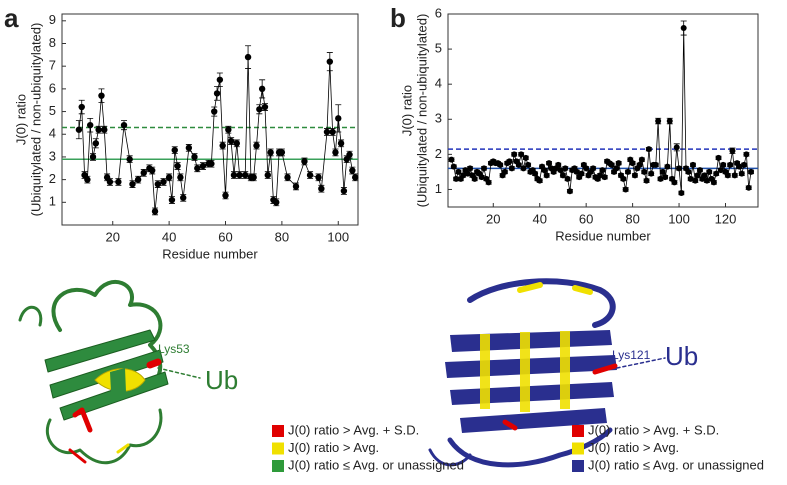 This screenshot has height=485, width=787. I want to click on legend-label: J(0) ratio ≤ Avg. or unassigned, so click(376, 464).